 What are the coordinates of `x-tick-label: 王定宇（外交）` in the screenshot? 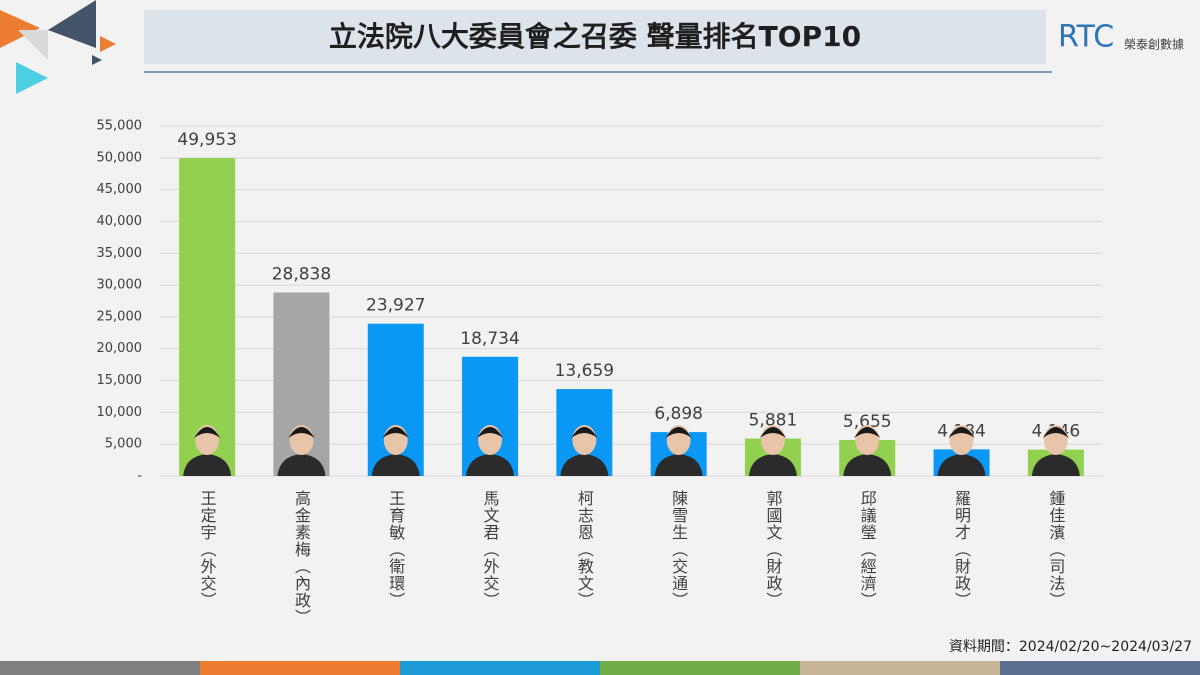 It's located at (207, 549).